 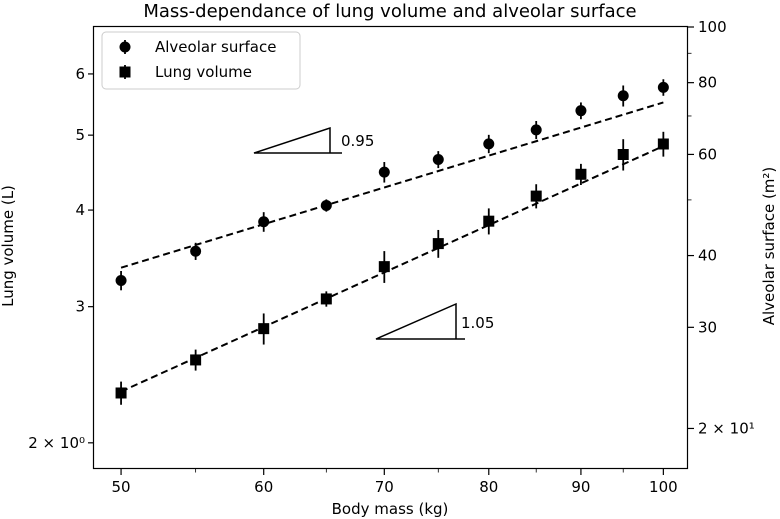 I want to click on legend: Alveolar surface Lung volume, so click(x=201, y=60).